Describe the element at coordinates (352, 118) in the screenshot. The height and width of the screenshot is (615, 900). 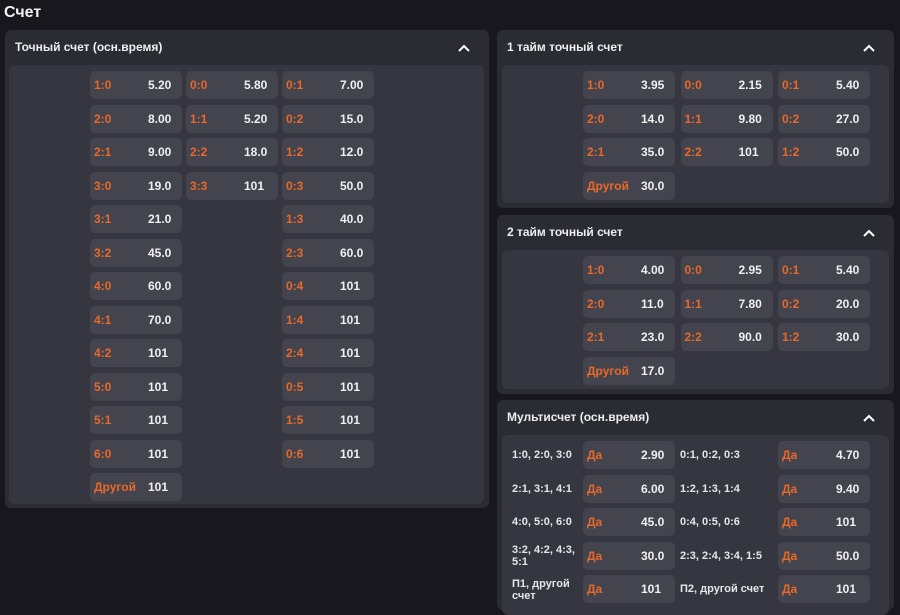
I see `odds-value: 15.0` at that location.